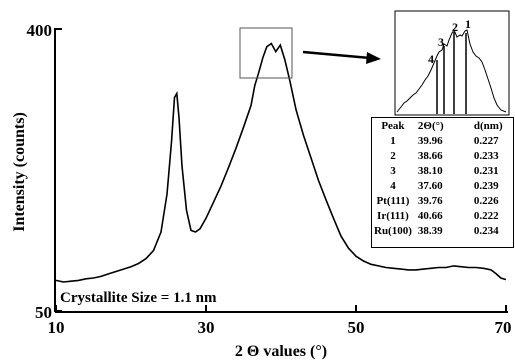 The height and width of the screenshot is (363, 515). Describe the element at coordinates (486, 201) in the screenshot. I see `table-cell-d: 0.226` at that location.